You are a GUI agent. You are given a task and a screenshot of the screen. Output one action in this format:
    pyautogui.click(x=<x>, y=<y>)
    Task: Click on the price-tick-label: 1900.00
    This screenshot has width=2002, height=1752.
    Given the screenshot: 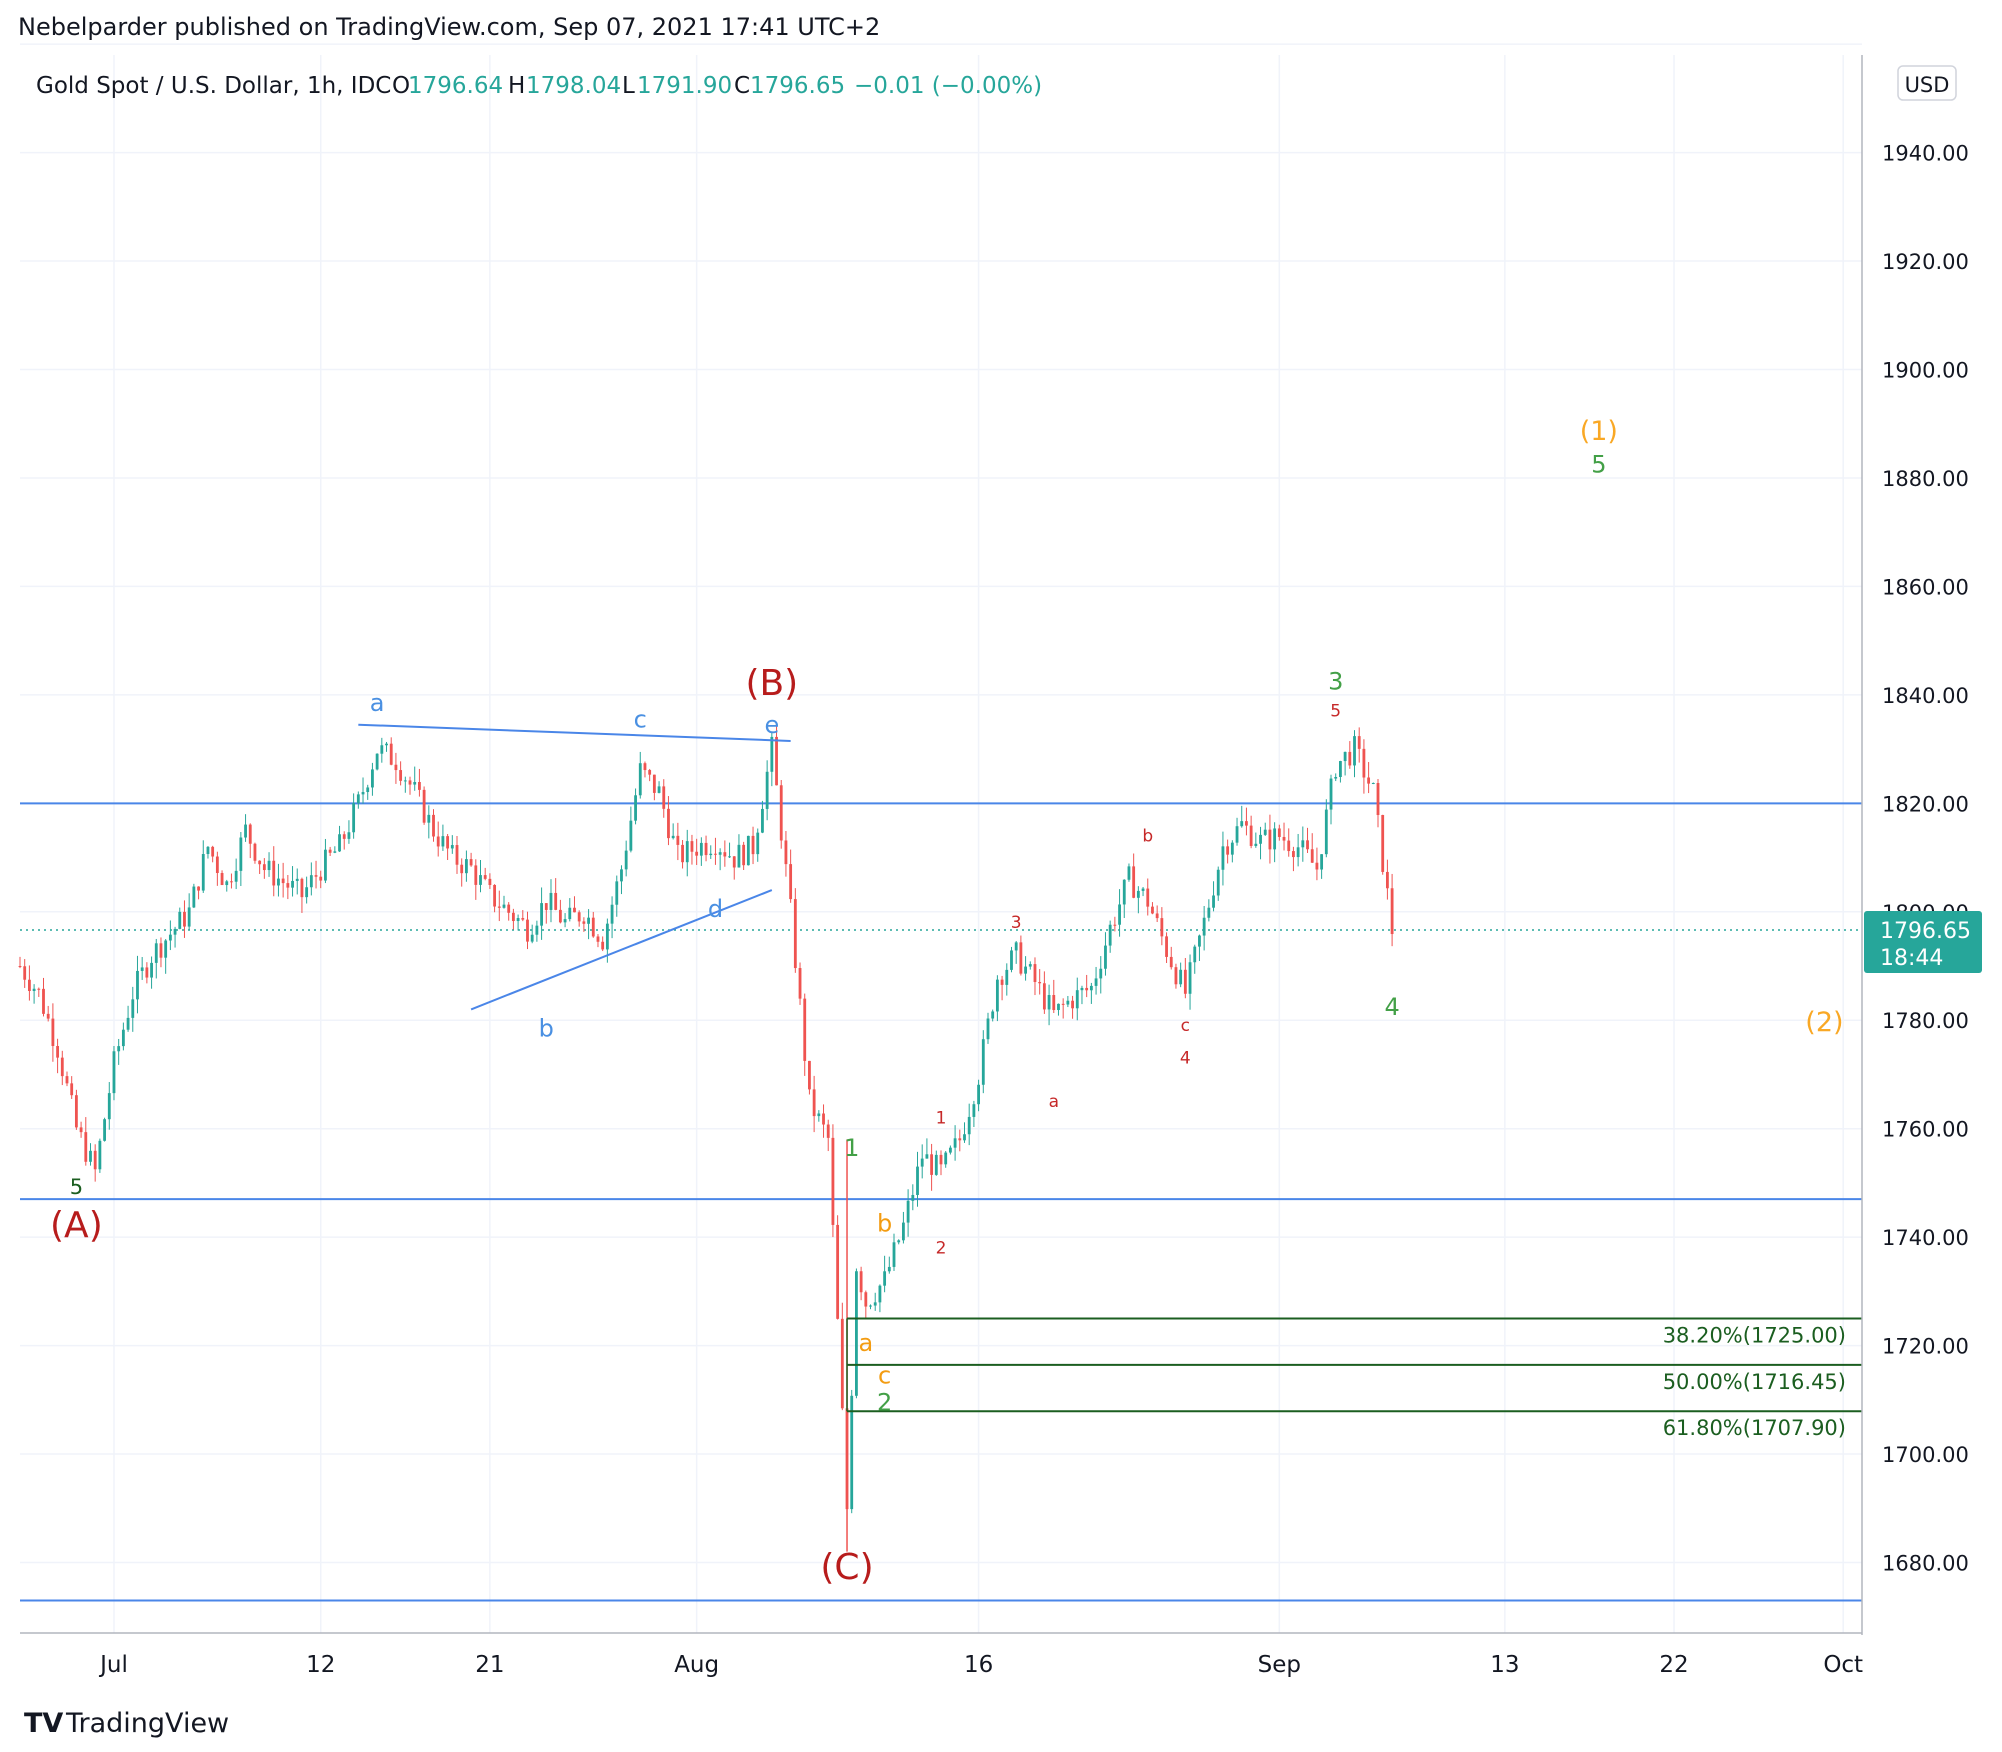 What is the action you would take?
    pyautogui.click(x=1925, y=371)
    